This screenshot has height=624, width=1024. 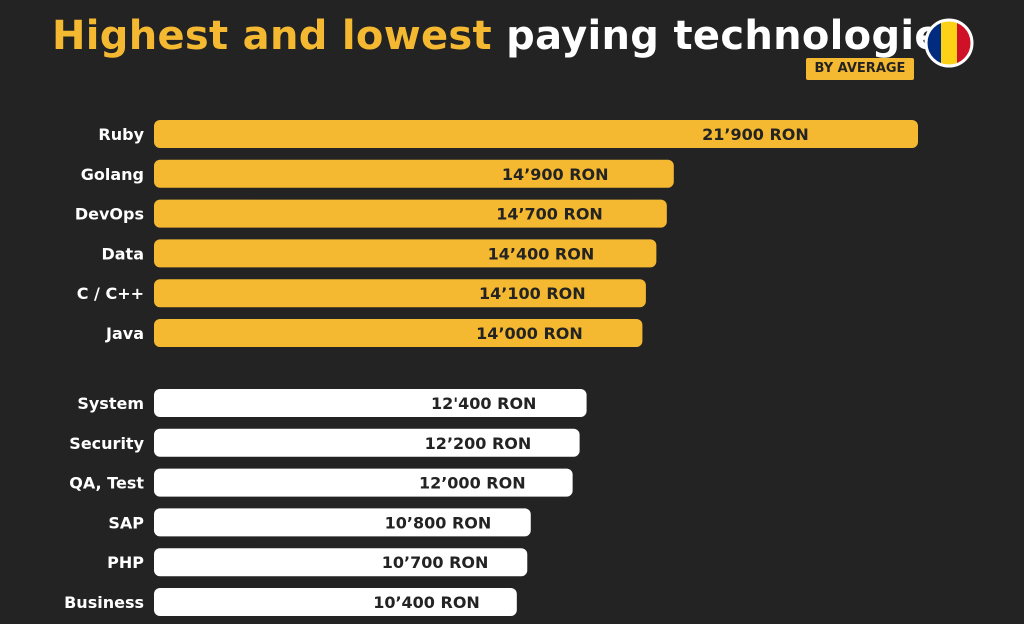 I want to click on category-label-php: PHP, so click(x=125, y=562).